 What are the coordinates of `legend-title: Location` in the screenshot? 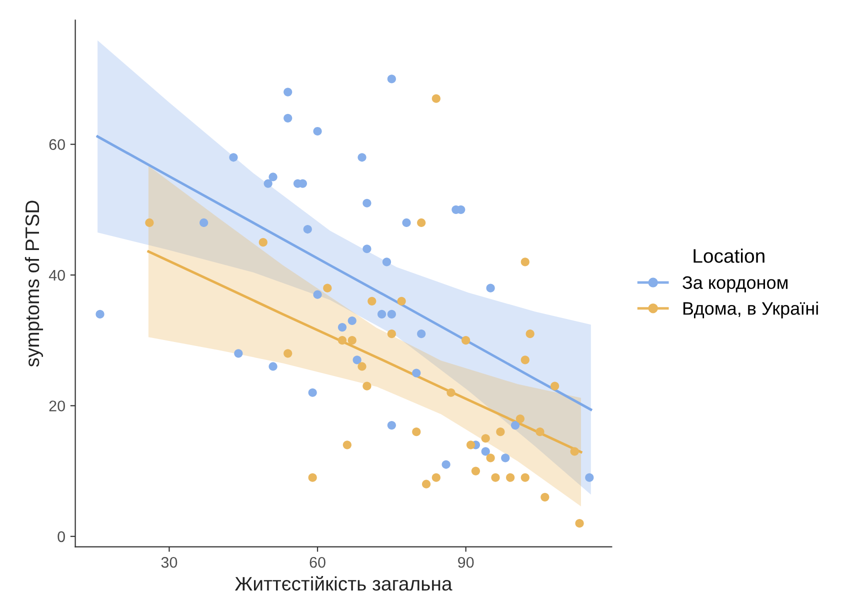 It's located at (729, 255).